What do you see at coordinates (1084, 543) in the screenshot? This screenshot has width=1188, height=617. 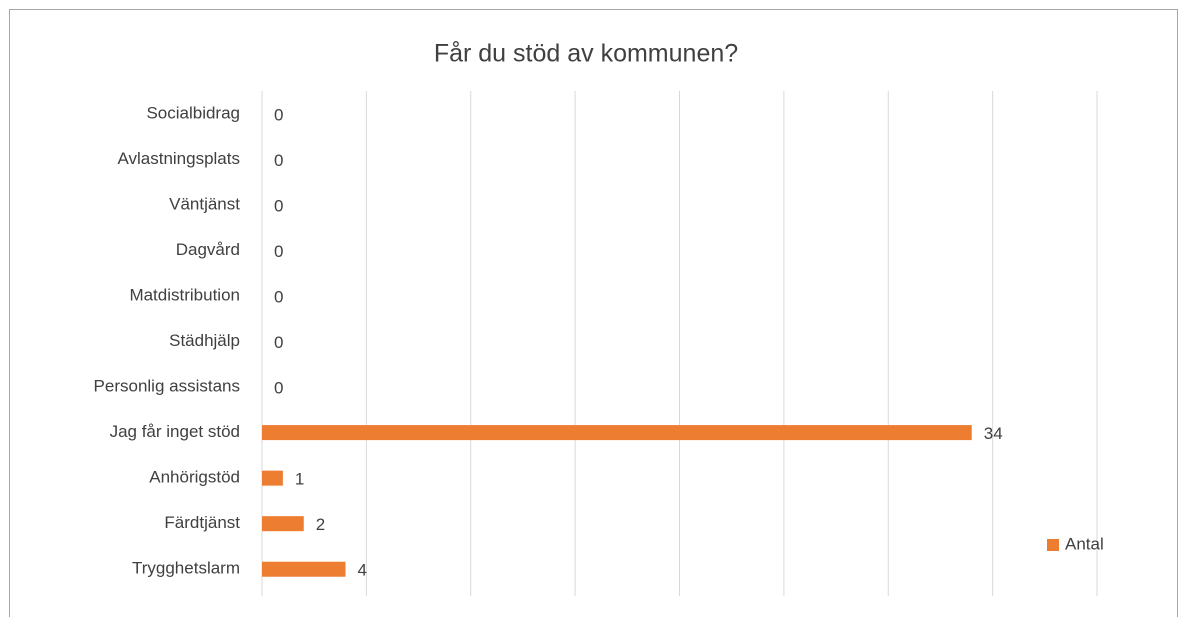 I see `legend-label: Antal` at bounding box center [1084, 543].